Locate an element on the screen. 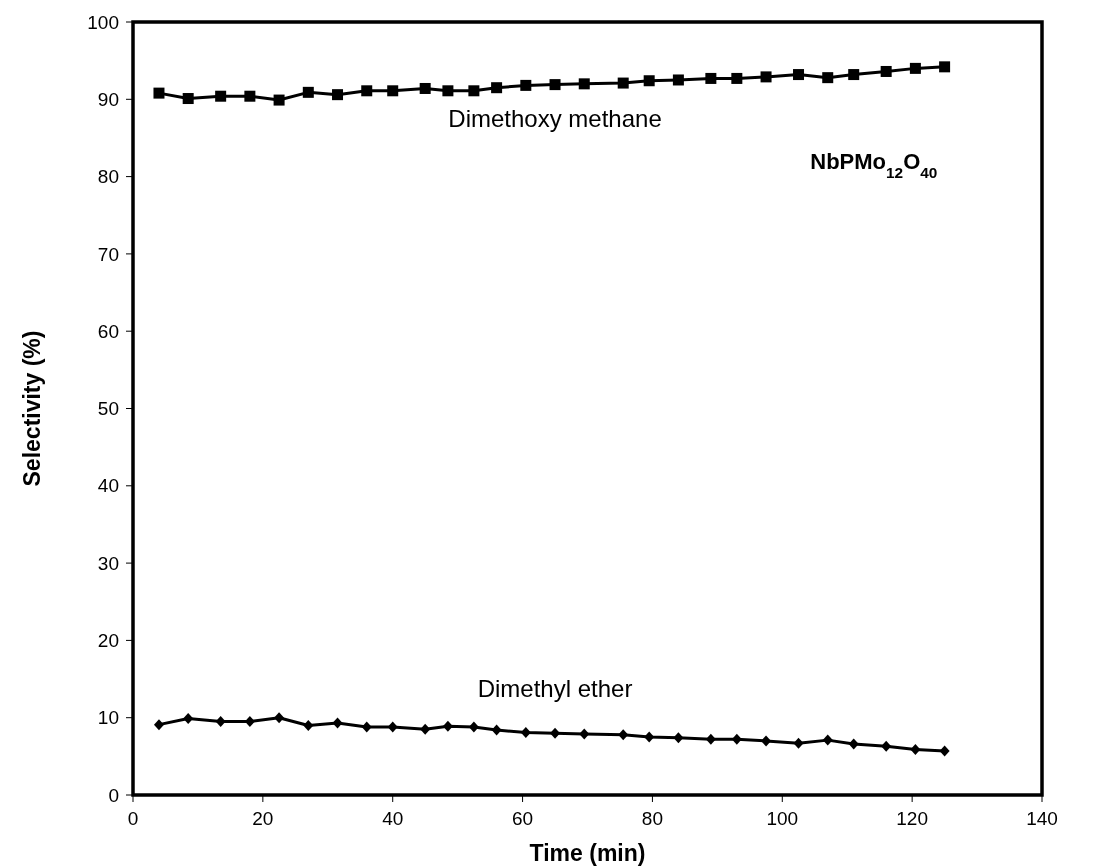 The width and height of the screenshot is (1099, 867). y-tick-label: 80 is located at coordinates (108, 177).